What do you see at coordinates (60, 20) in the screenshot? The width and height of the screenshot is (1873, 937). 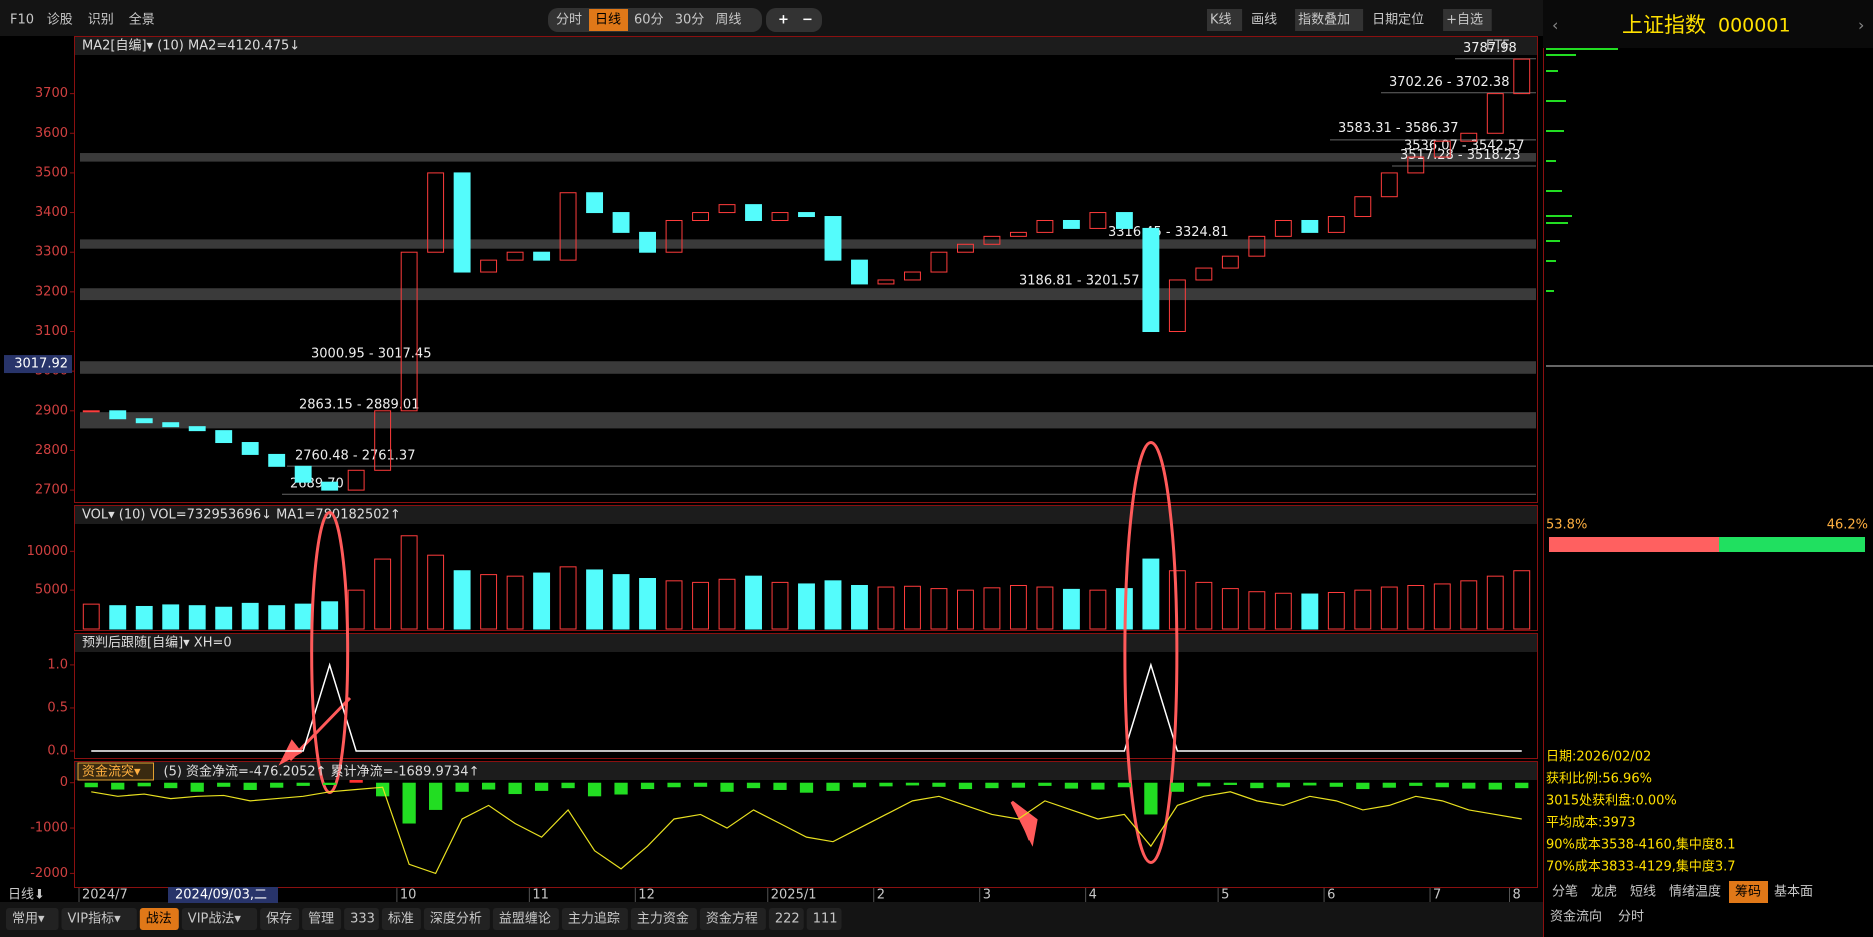 I see `menu-item: 诊股` at bounding box center [60, 20].